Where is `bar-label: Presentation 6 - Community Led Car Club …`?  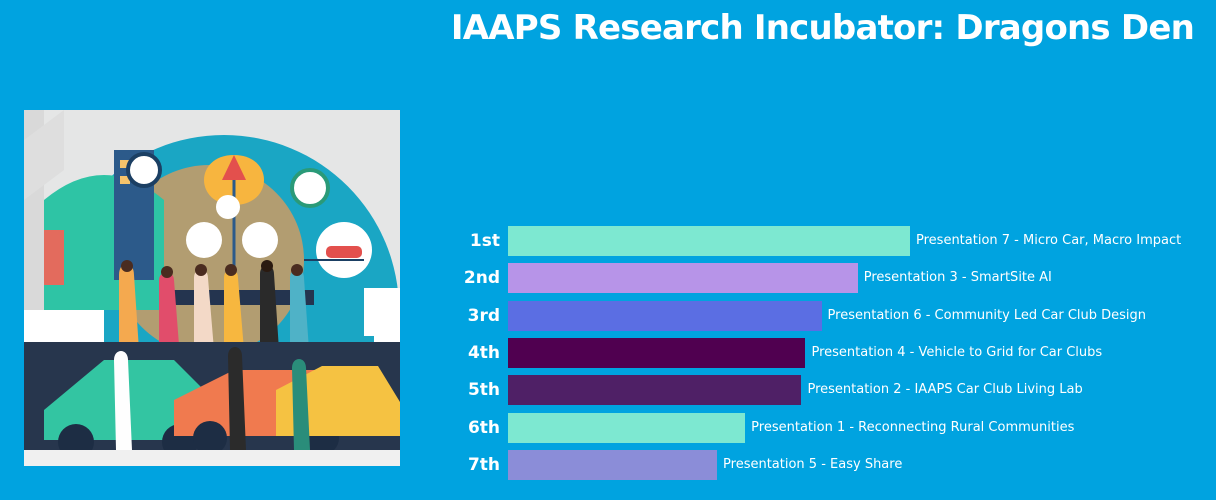
bar-label: Presentation 6 - Community Led Car Club … is located at coordinates (987, 315).